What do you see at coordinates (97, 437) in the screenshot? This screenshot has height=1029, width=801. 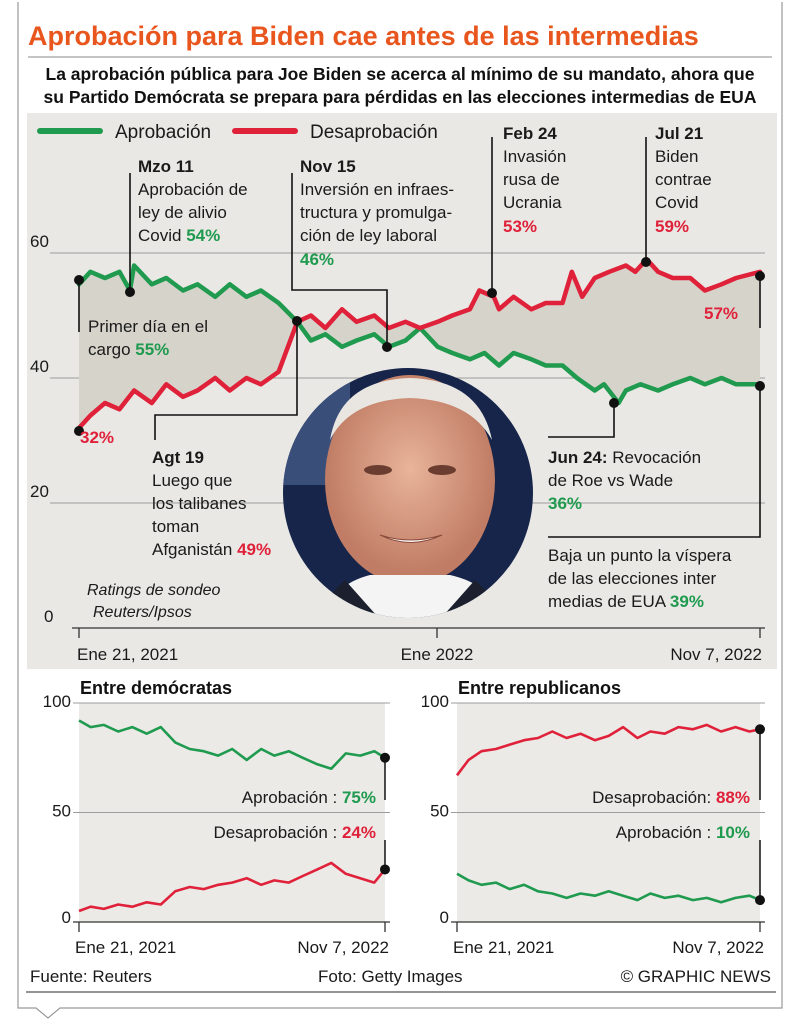 I see `label-start-disapproval: 32%` at bounding box center [97, 437].